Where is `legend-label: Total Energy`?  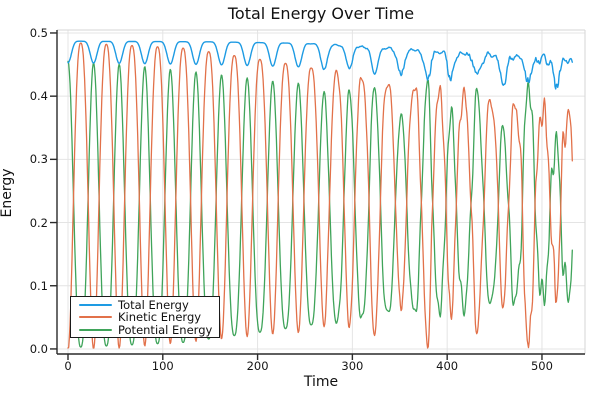
legend-label: Total Energy is located at coordinates (153, 304).